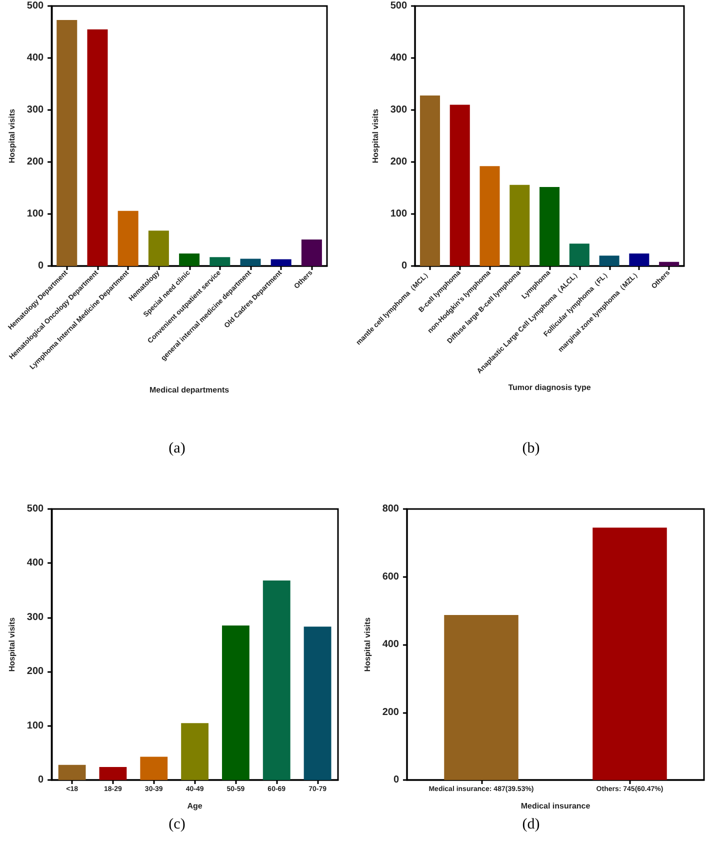 The width and height of the screenshot is (708, 846). I want to click on x-axis-title: Age, so click(195, 806).